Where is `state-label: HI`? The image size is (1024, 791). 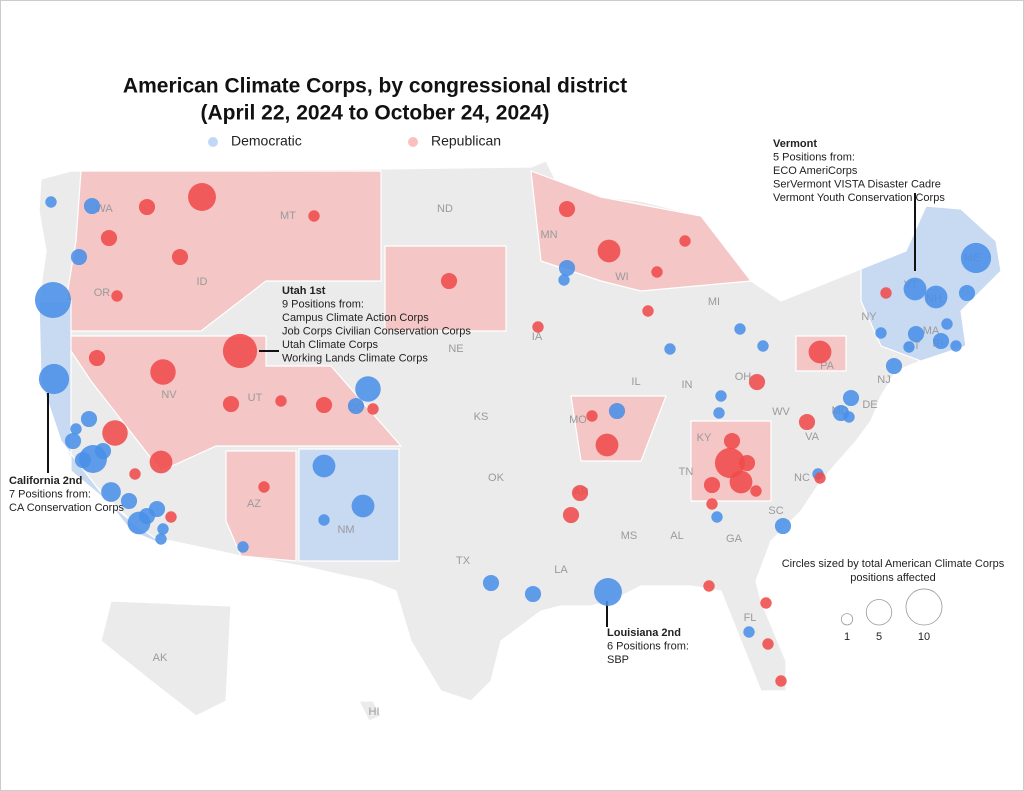 state-label: HI is located at coordinates (374, 712).